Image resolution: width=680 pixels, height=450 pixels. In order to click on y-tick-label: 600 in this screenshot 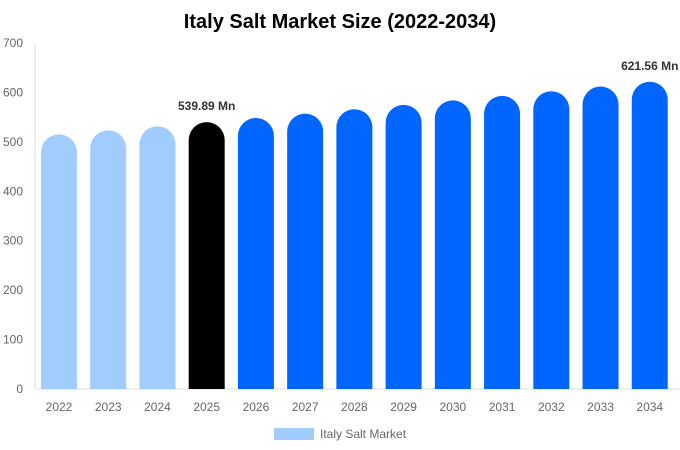, I will do `click(13, 92)`.